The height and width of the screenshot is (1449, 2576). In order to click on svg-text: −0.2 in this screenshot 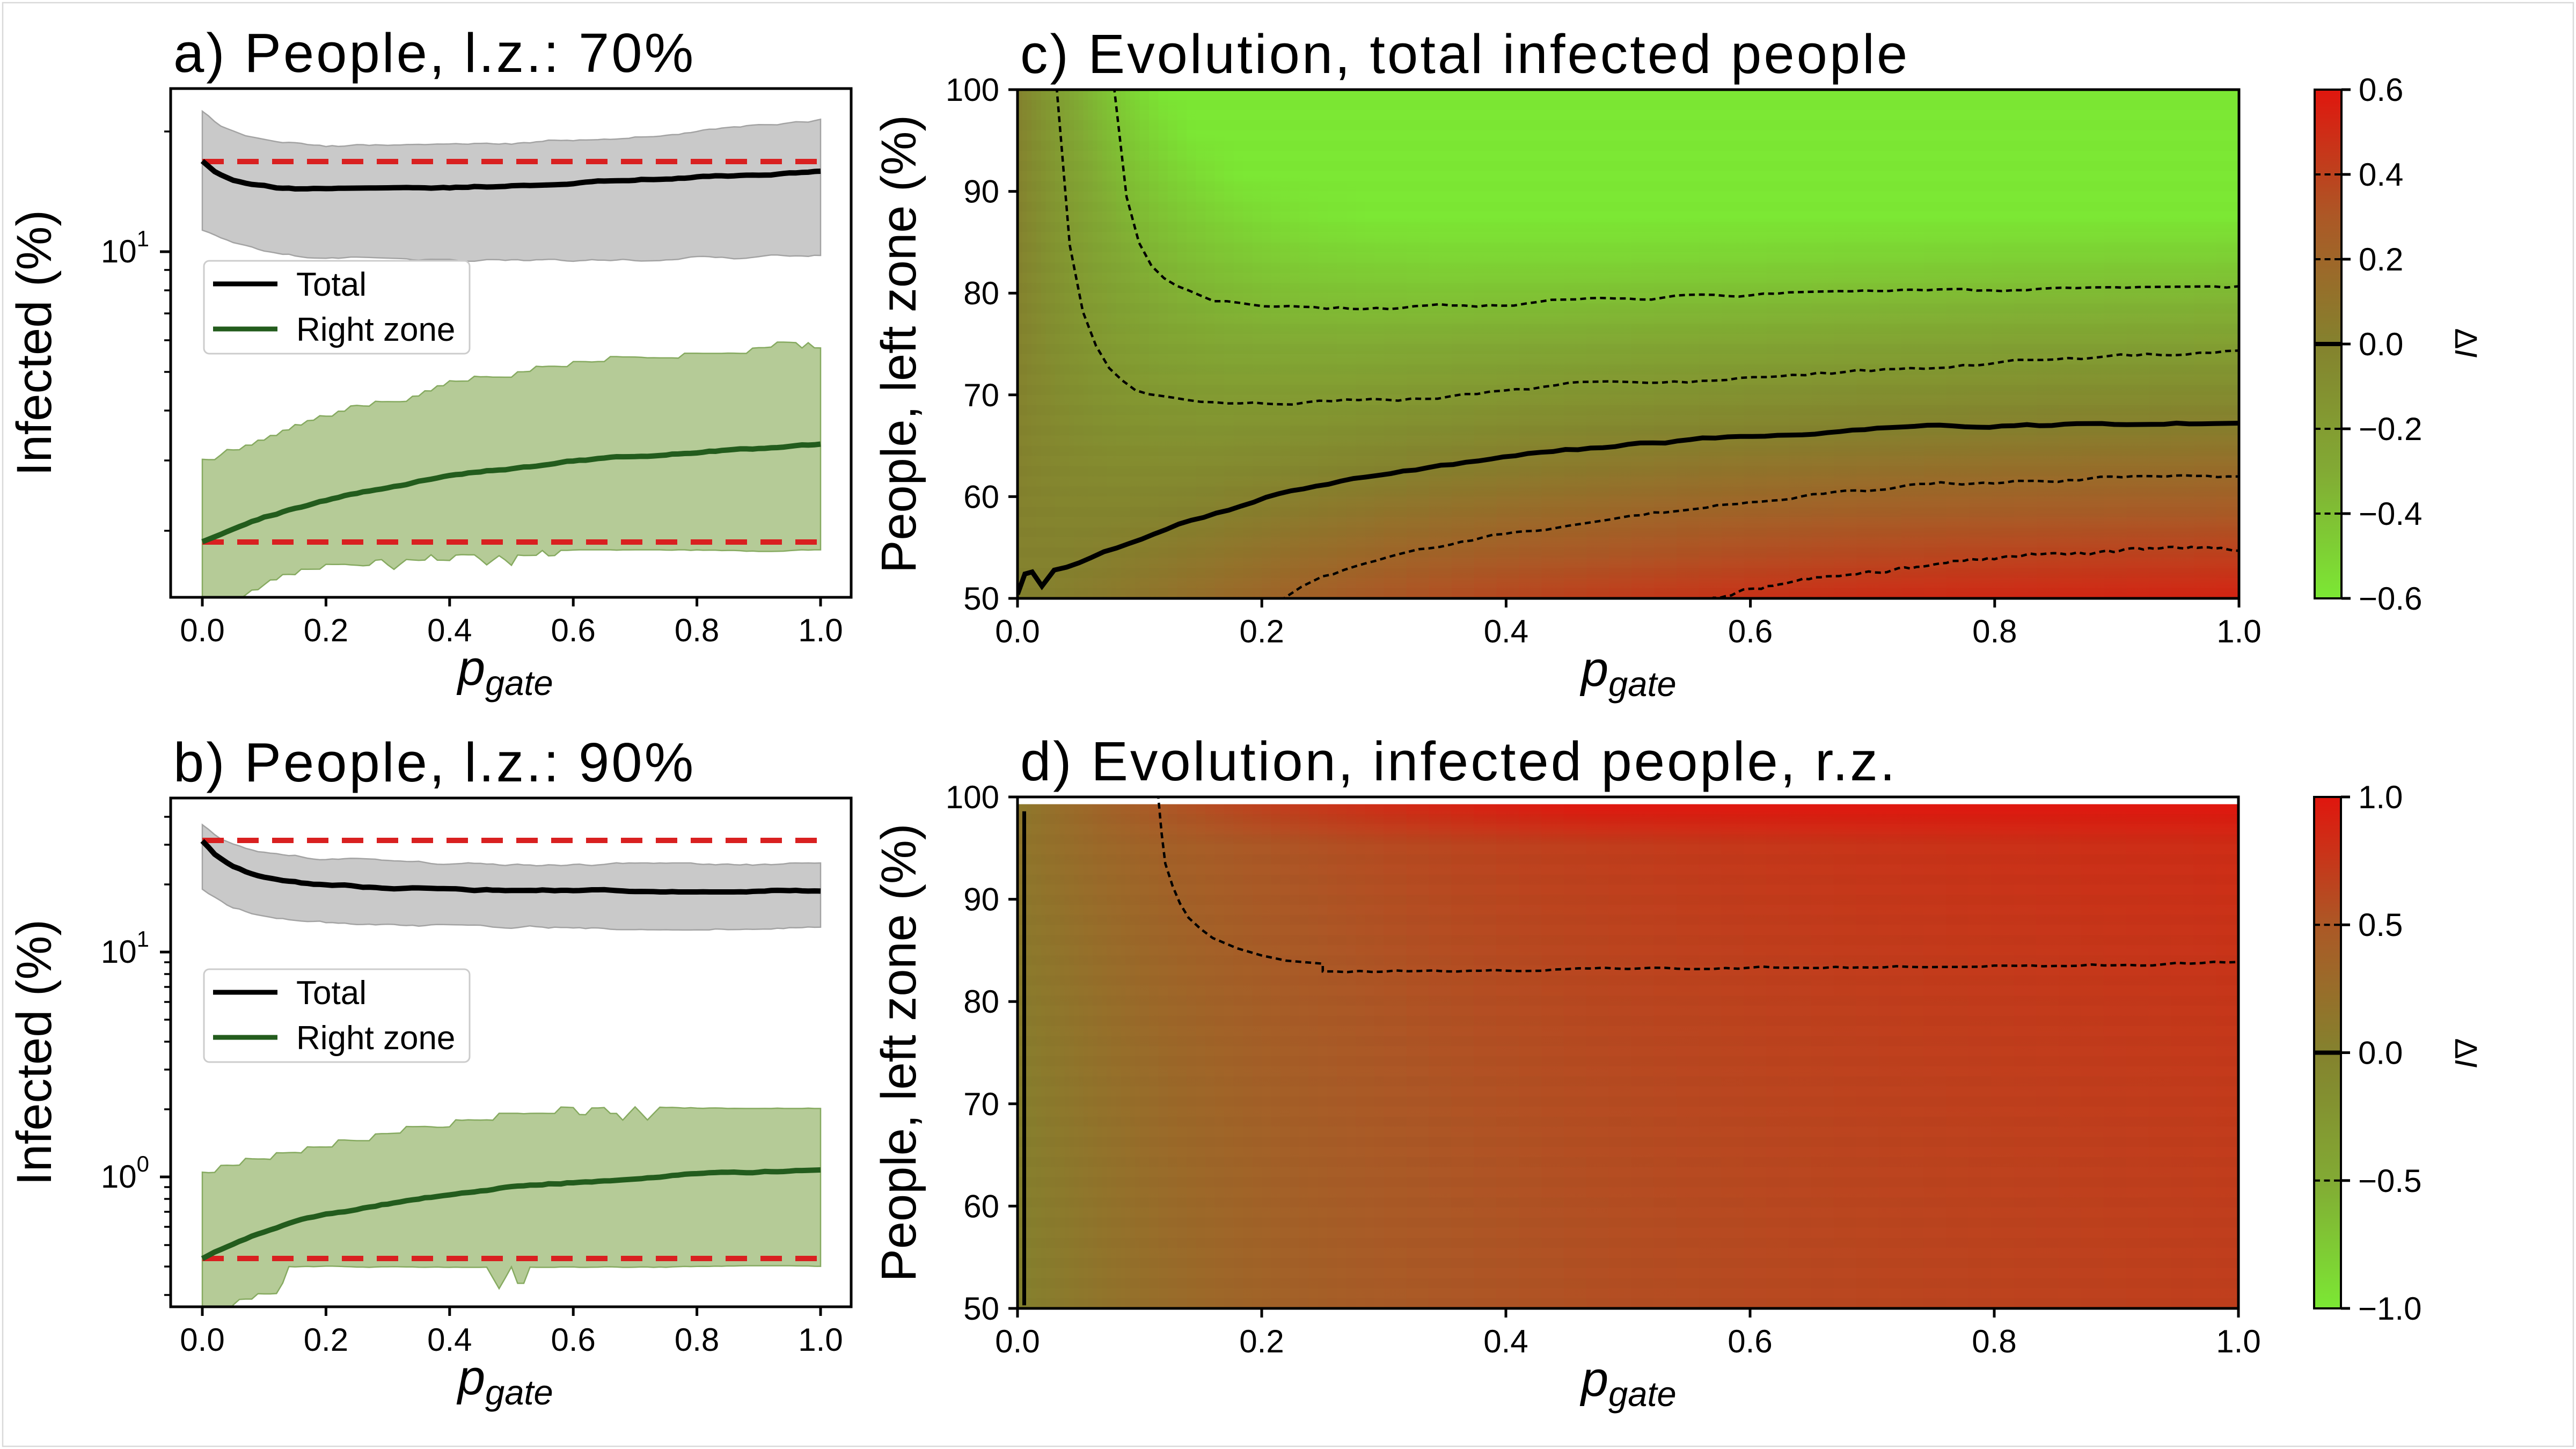, I will do `click(2390, 429)`.